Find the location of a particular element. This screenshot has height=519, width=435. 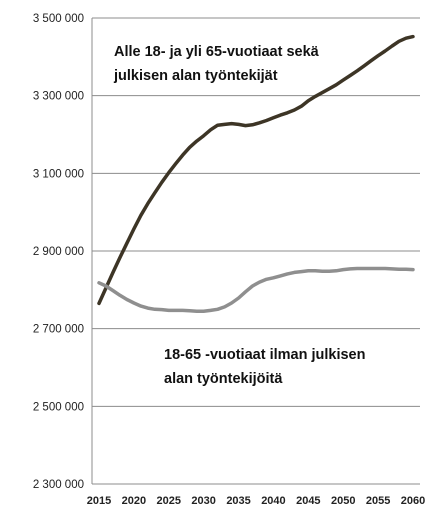

x-tick-label: 2030 is located at coordinates (203, 501).